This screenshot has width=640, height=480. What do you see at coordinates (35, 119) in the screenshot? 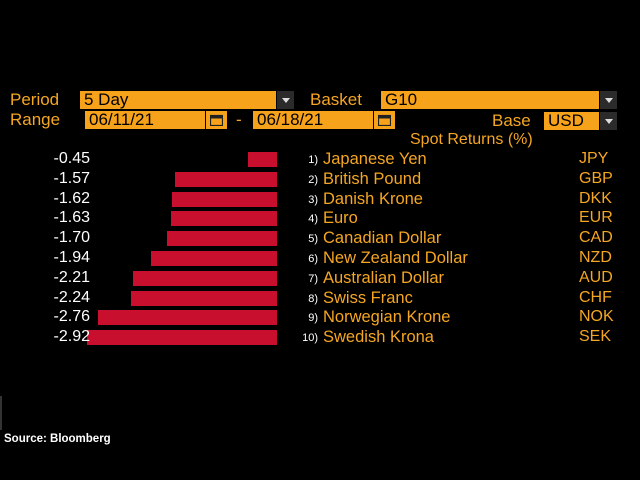
I see `range-label: Range` at bounding box center [35, 119].